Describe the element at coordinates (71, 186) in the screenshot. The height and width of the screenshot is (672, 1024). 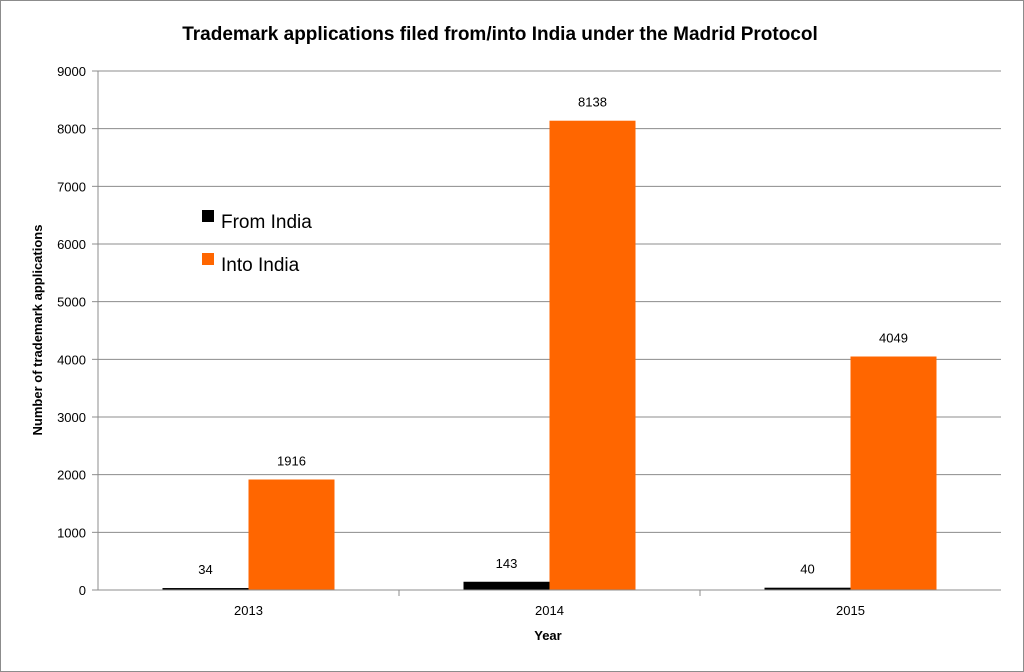
I see `y-tick-label: 7000` at that location.